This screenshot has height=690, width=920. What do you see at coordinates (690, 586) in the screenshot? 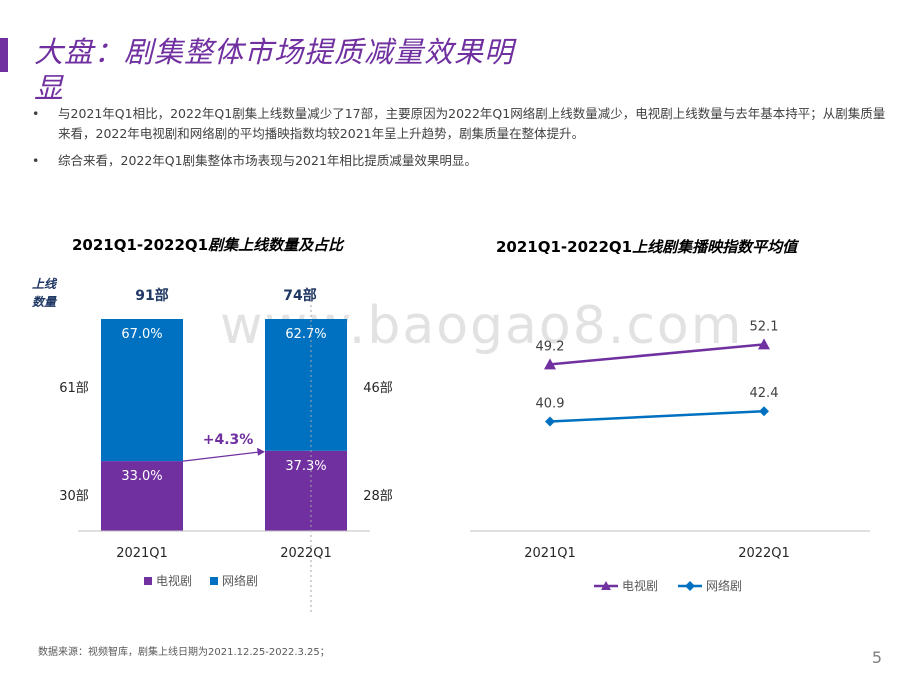
I see `legend-marker-web-diamond-icon` at bounding box center [690, 586].